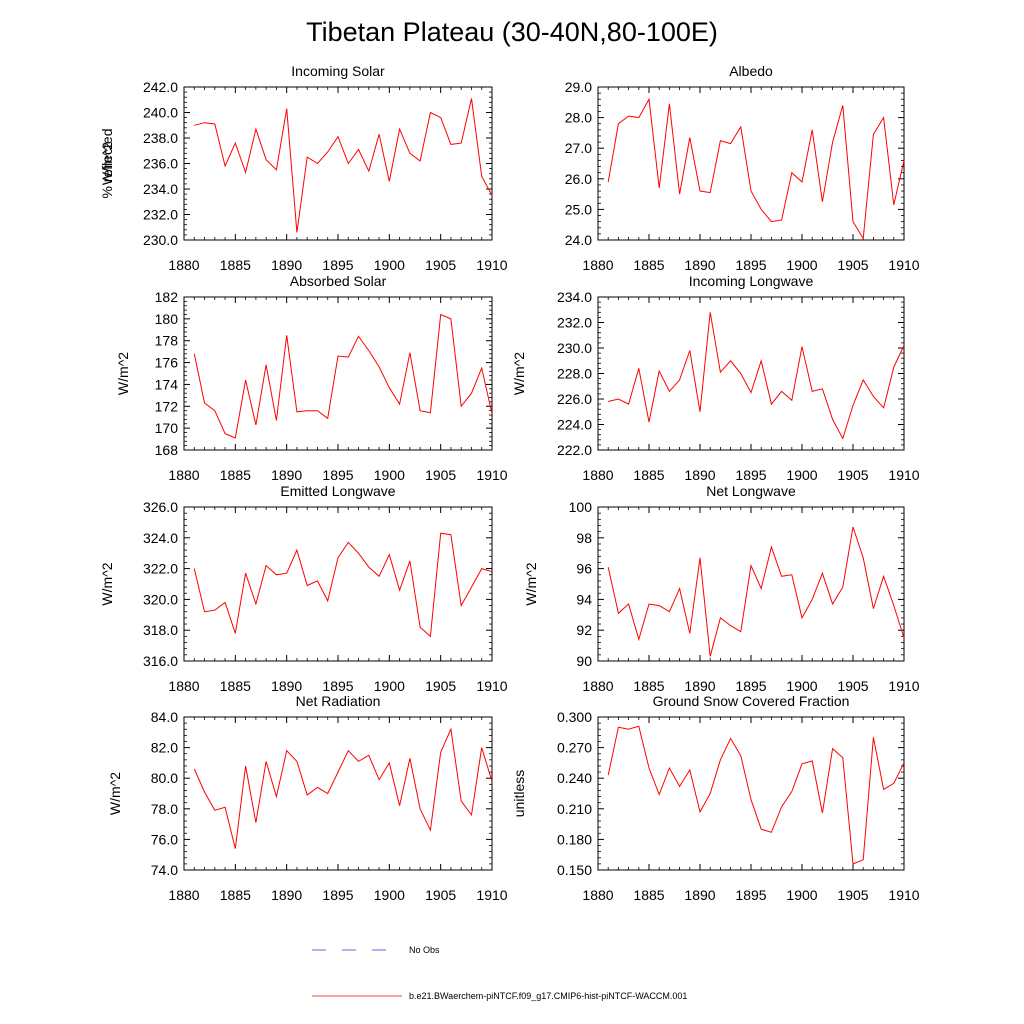 This screenshot has width=1024, height=1024. Describe the element at coordinates (519, 793) in the screenshot. I see `y-axis-label: unitless` at that location.